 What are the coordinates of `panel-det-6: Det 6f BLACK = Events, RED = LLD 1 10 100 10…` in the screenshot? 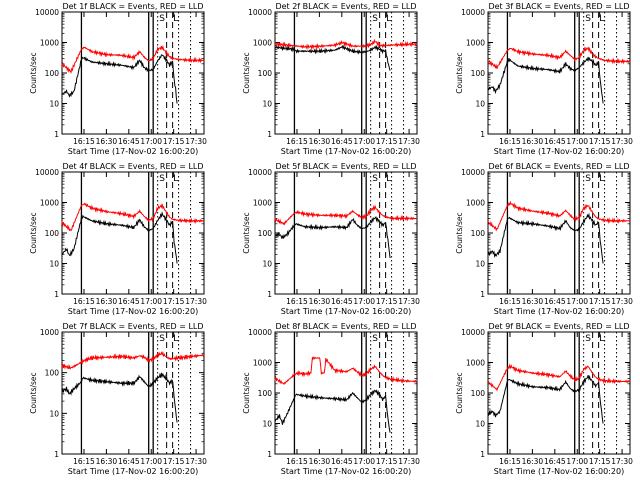 It's located at (544, 239).